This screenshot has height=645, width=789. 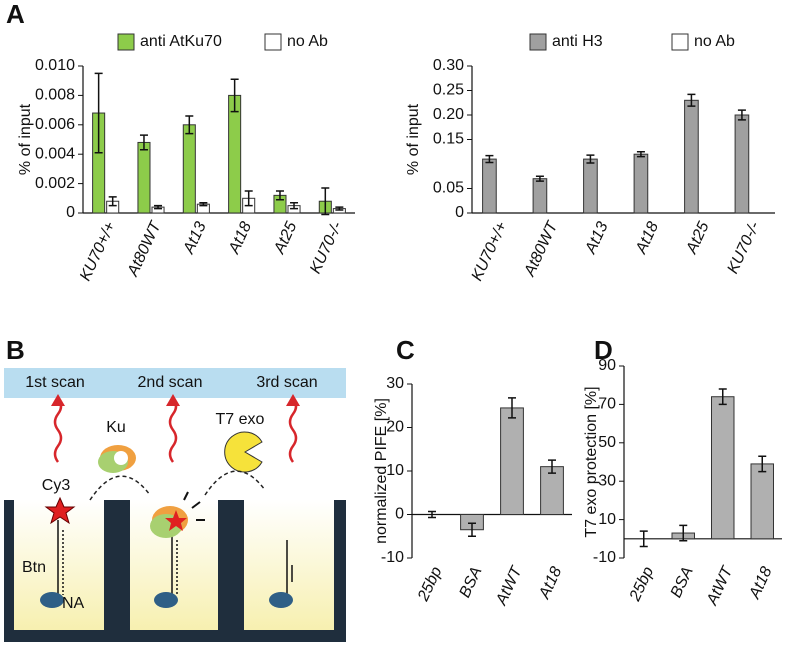 I want to click on y-tick-label: 0.002, so click(x=55, y=183).